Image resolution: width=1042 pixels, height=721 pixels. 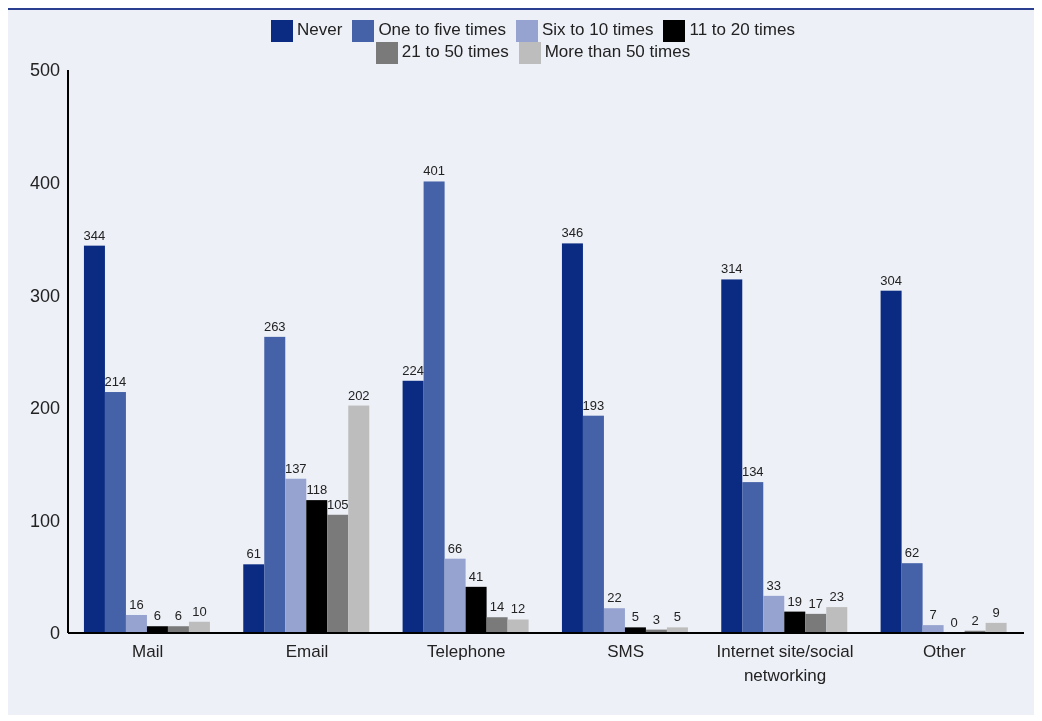 I want to click on data-label: 344, so click(x=94, y=235).